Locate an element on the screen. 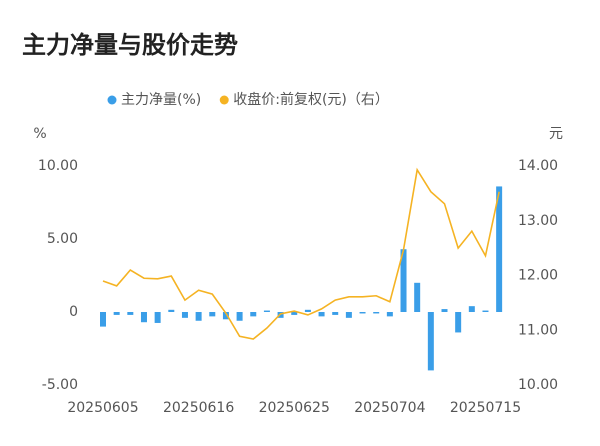 Image resolution: width=600 pixels, height=446 pixels. x-tick-label: 20250616 is located at coordinates (198, 408).